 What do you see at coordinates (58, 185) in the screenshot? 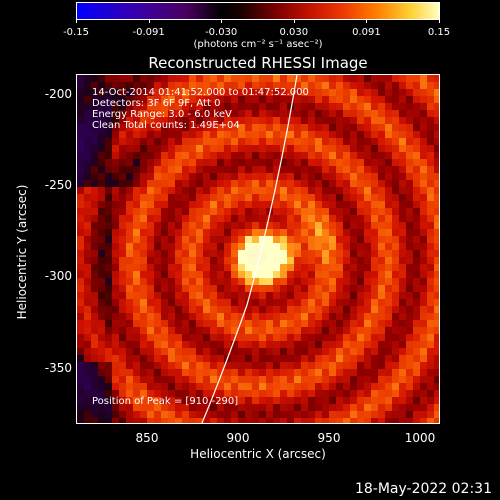
I see `y-tick-label: -250` at bounding box center [58, 185].